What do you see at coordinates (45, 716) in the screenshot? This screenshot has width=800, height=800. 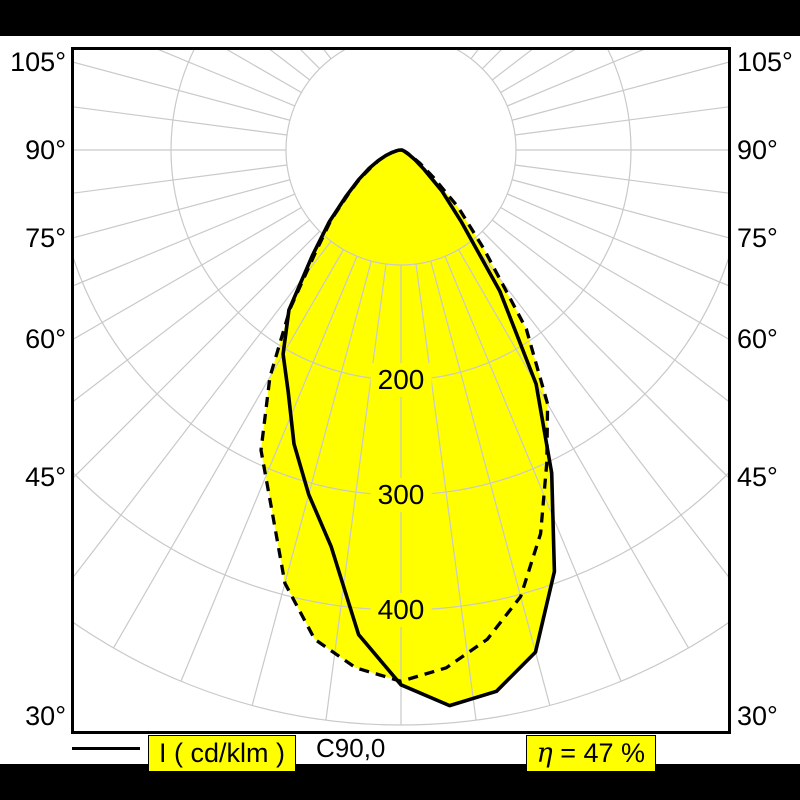 I see `angle-tick-label-left-30: 30°` at bounding box center [45, 716].